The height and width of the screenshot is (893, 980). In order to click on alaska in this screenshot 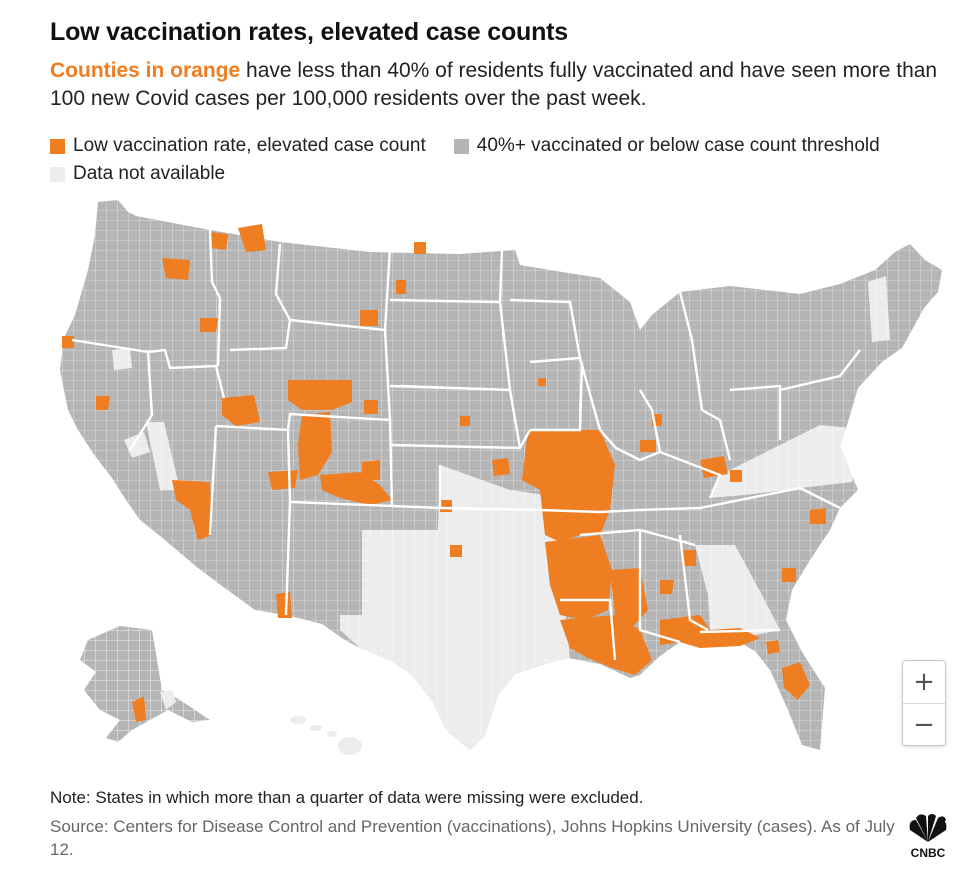, I will do `click(145, 684)`.